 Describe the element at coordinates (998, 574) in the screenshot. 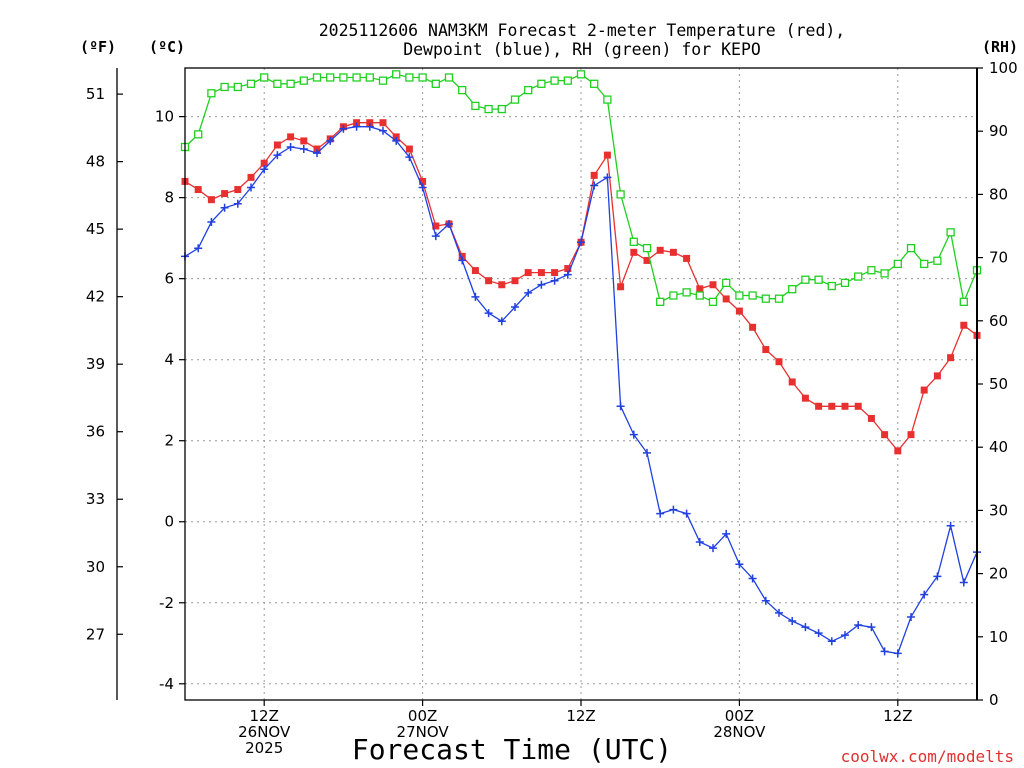

I see `rh-tick-label: 20` at that location.